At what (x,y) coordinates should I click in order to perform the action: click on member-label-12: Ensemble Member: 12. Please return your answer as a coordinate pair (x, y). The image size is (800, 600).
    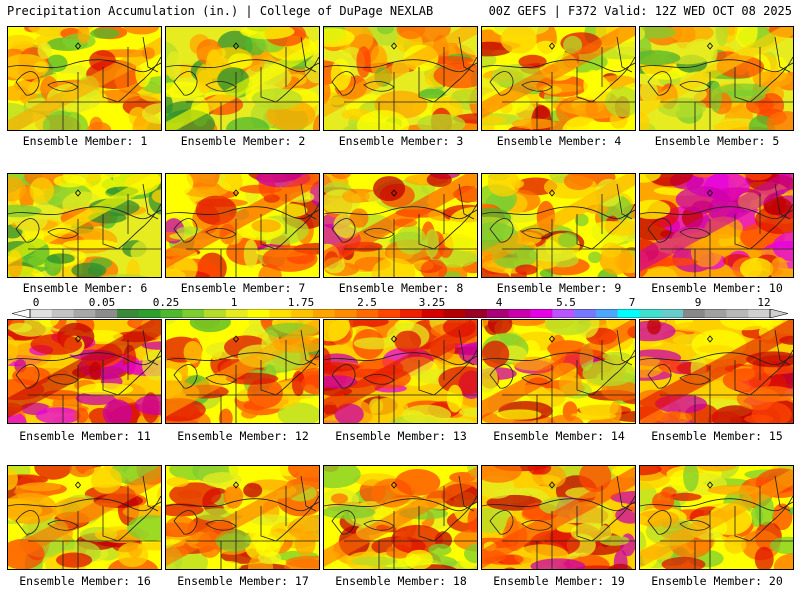
    Looking at the image, I should click on (243, 436).